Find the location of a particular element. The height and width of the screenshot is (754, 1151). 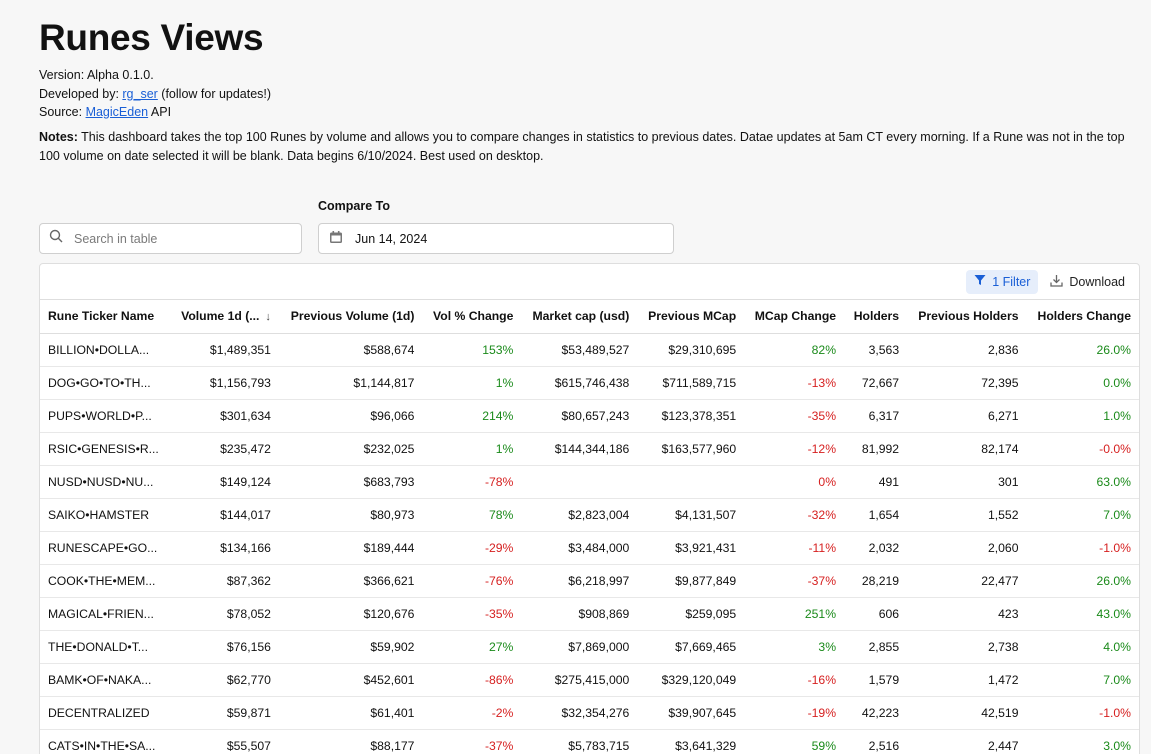

cell-holders-change: 0.0% is located at coordinates (1082, 383).